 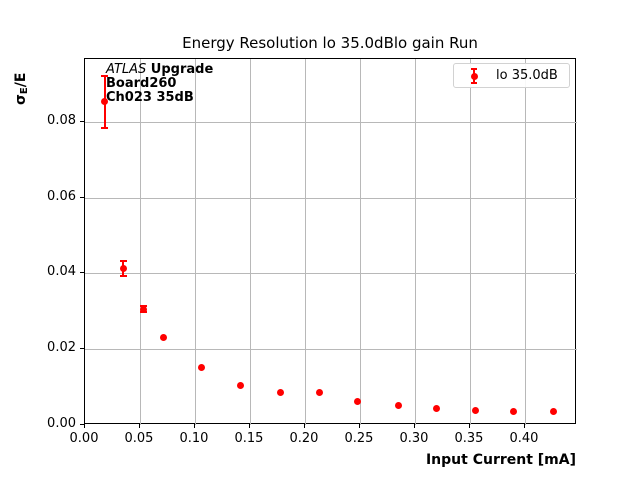 What do you see at coordinates (474, 69) in the screenshot?
I see `legend-errorbar-cap-top` at bounding box center [474, 69].